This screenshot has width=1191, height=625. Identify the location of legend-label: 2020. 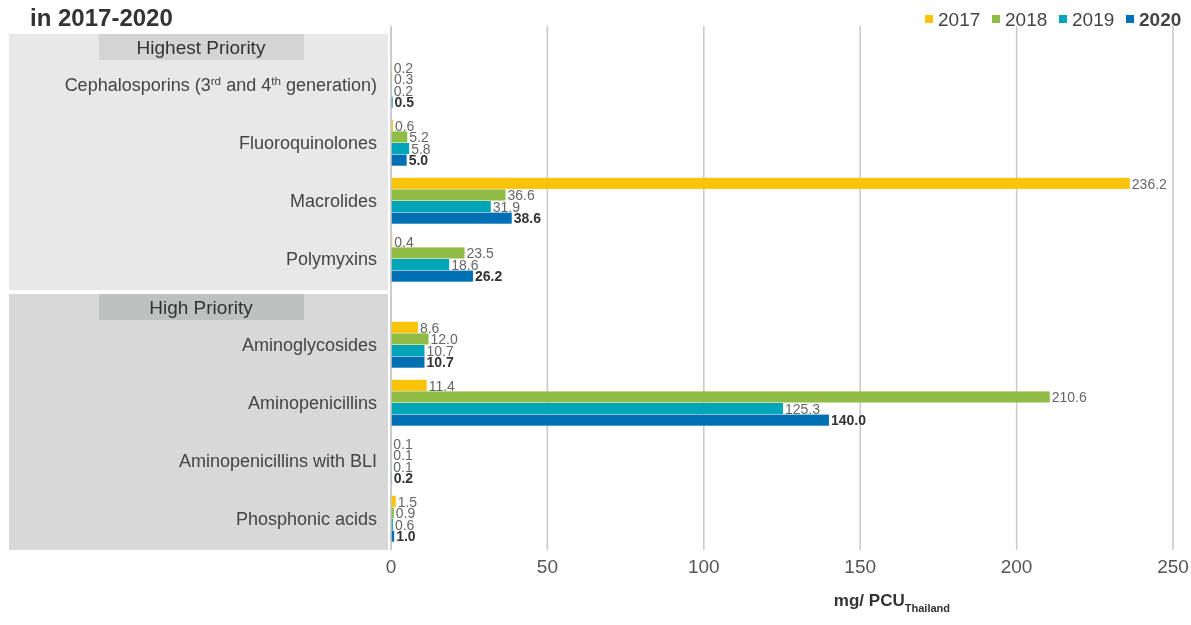
(1160, 19).